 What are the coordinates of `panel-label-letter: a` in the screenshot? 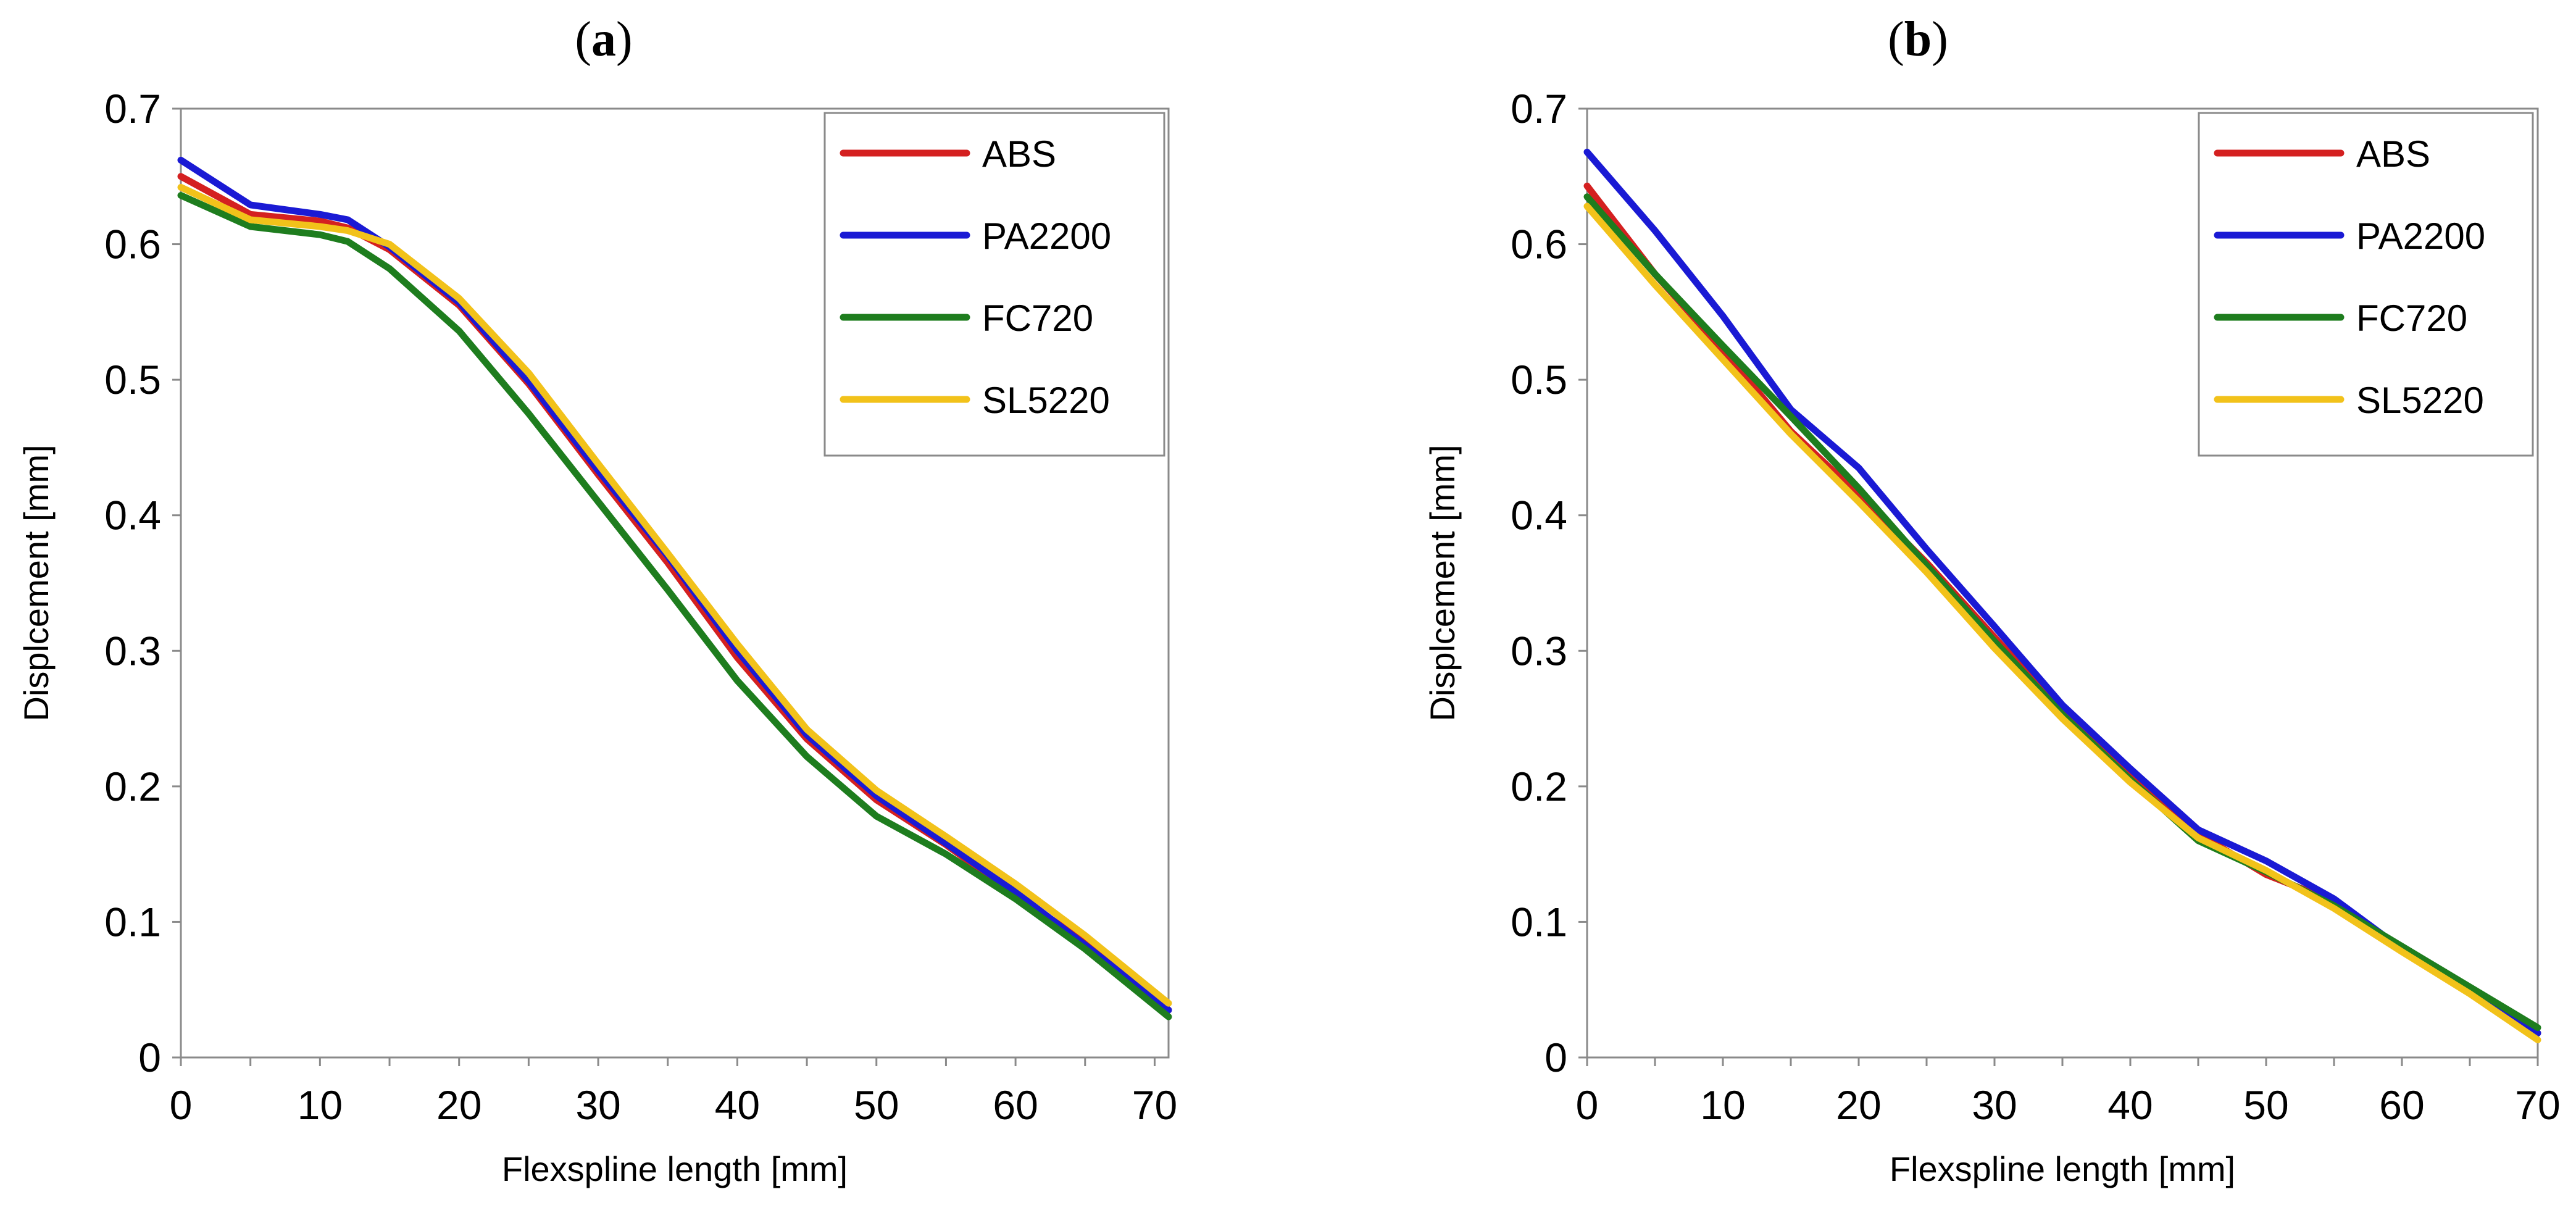 It's located at (603, 39).